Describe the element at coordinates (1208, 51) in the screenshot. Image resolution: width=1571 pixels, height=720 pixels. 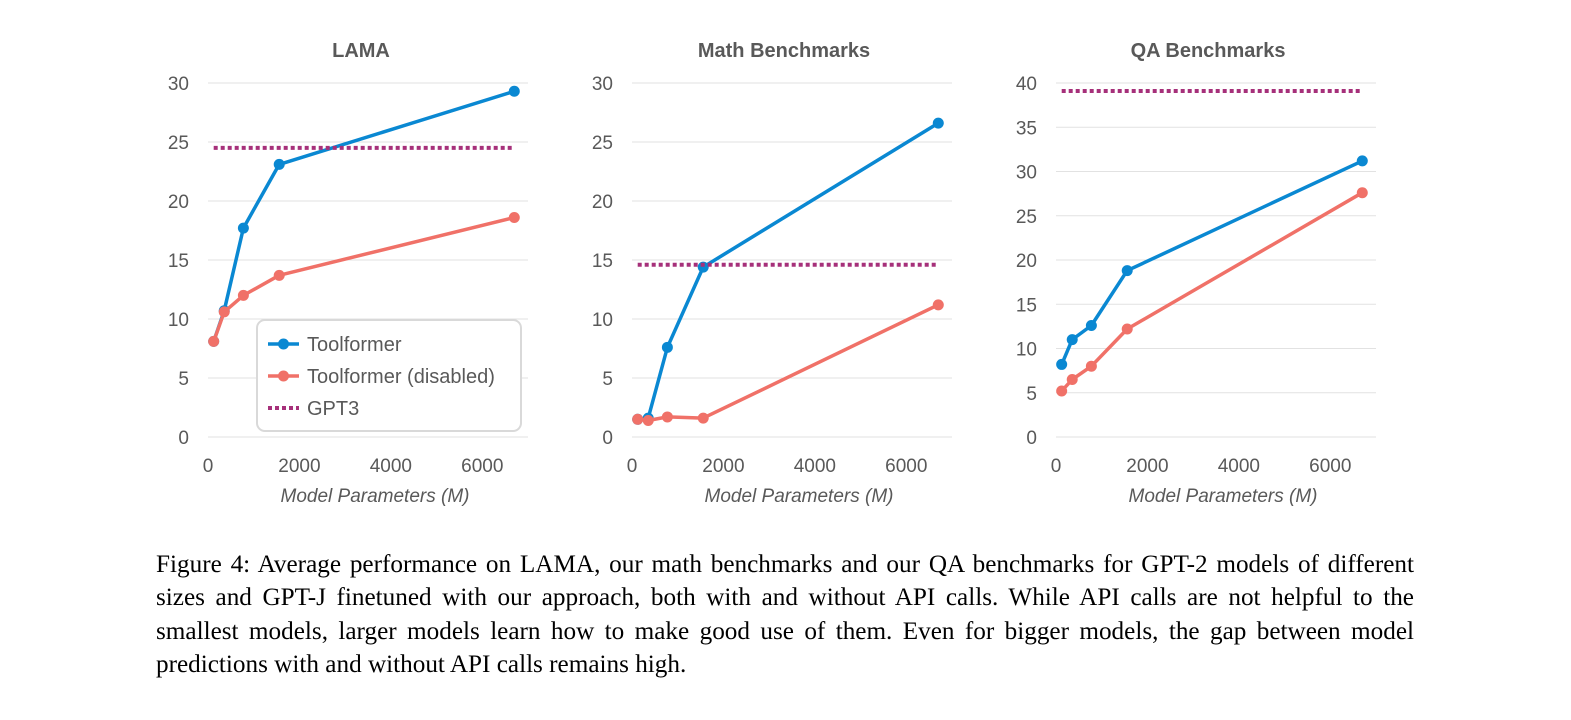
I see `chart-title: QA Benchmarks` at that location.